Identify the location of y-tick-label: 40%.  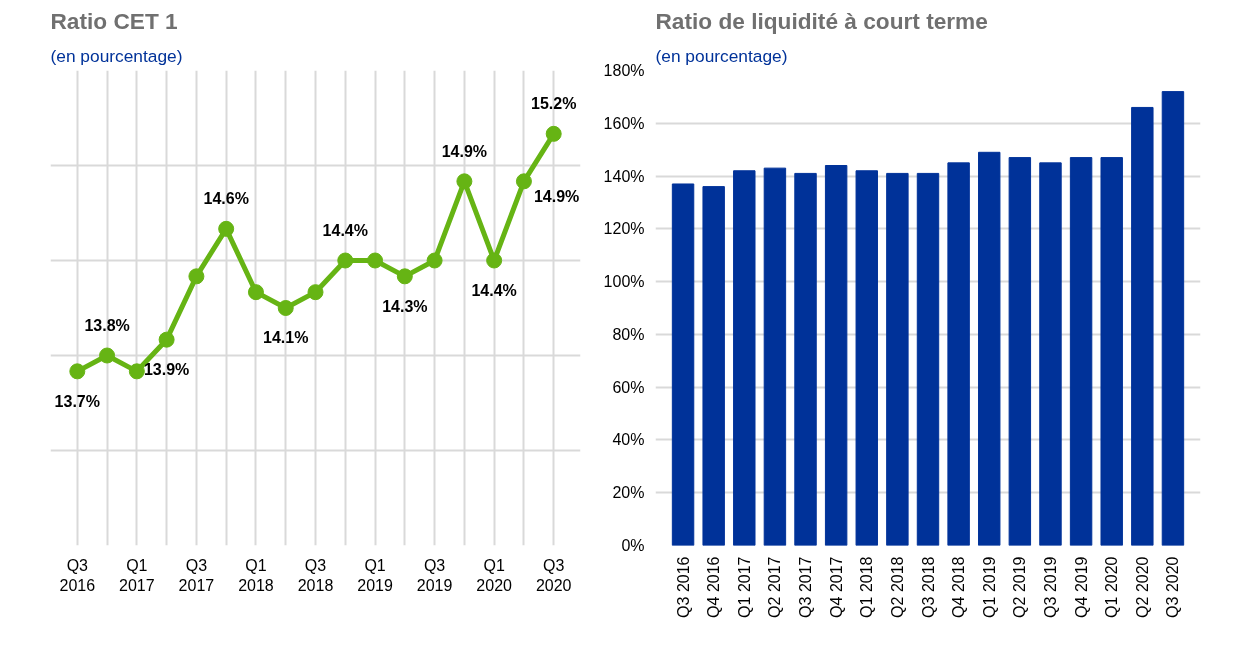
(628, 440).